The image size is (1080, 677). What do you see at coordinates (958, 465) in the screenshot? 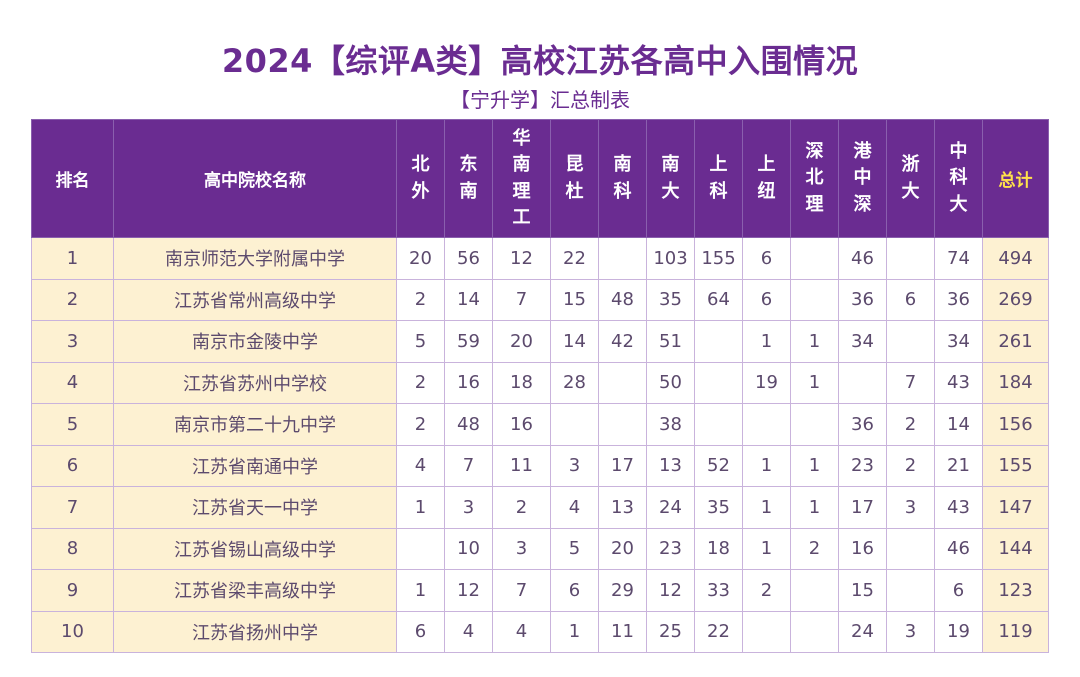
I see `count-cell: 21` at bounding box center [958, 465].